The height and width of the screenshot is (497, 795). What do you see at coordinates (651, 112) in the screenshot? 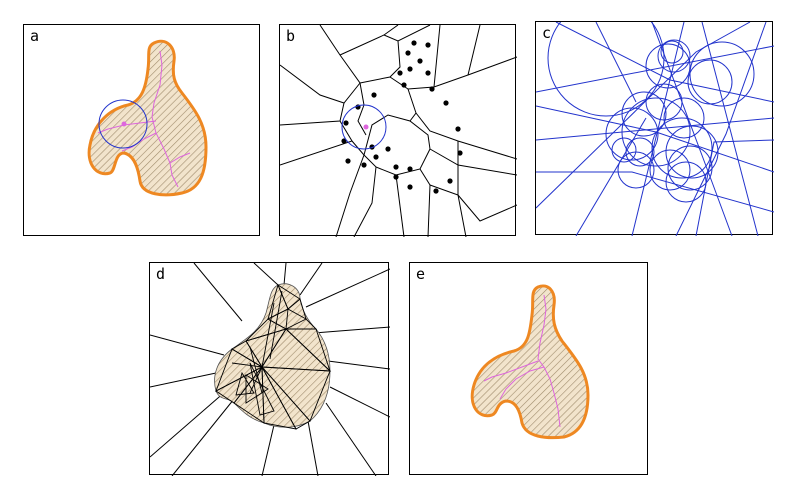
I see `delaunay-circumcircles` at bounding box center [651, 112].